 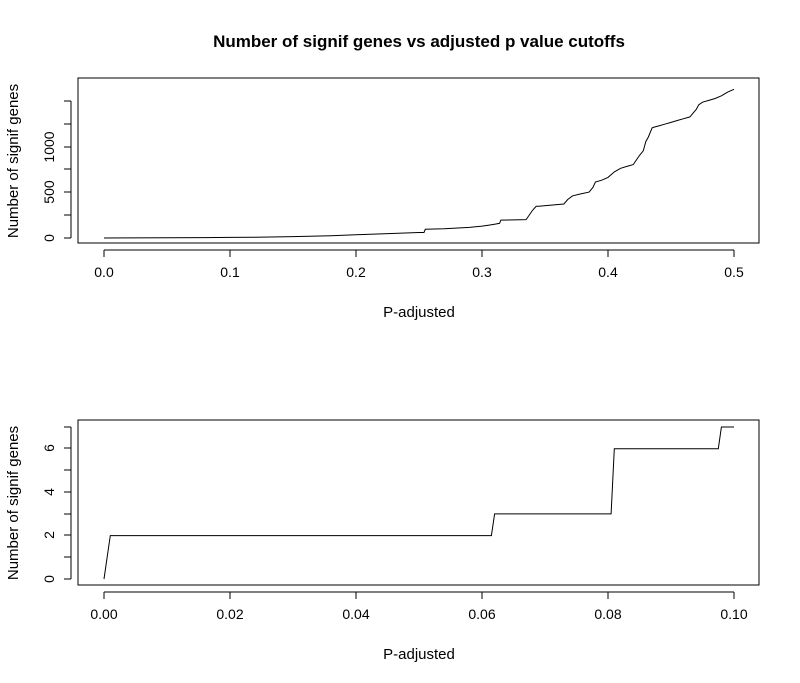 What do you see at coordinates (419, 654) in the screenshot?
I see `chart-bottom-x-axis-label: P-adjusted` at bounding box center [419, 654].